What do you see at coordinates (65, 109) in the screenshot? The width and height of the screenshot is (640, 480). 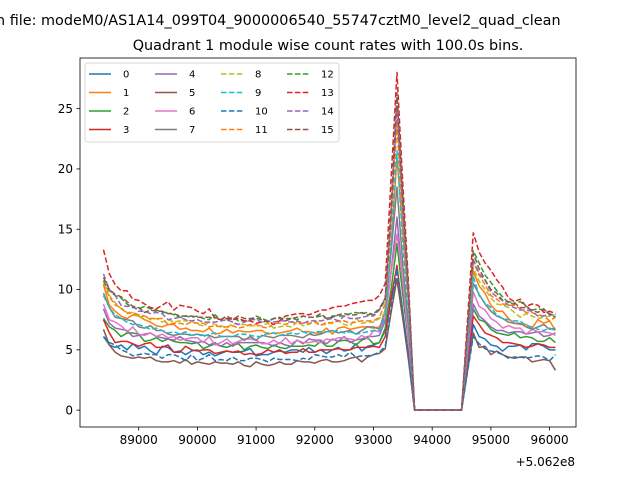 I see `y-tick-label: 25` at bounding box center [65, 109].